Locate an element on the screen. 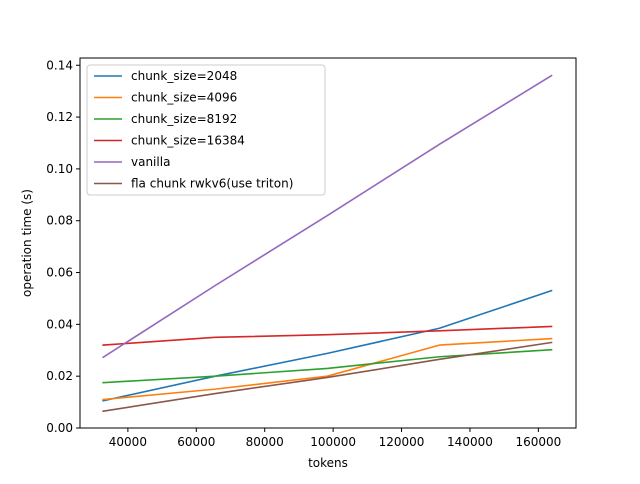  y-tick-label: 0.02 is located at coordinates (59, 376).